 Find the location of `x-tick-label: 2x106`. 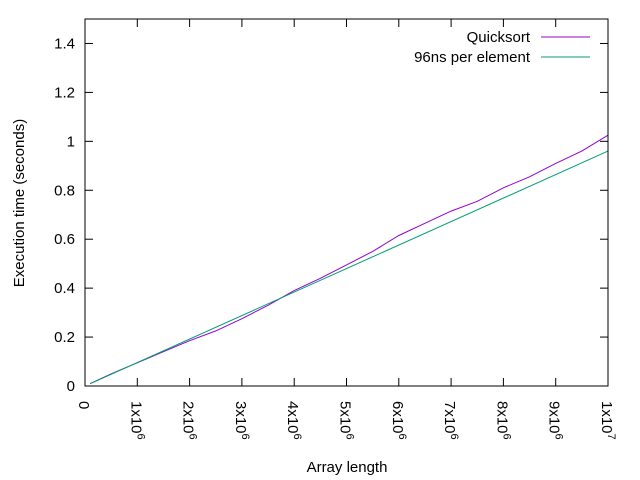

x-tick-label: 2x106 is located at coordinates (189, 420).